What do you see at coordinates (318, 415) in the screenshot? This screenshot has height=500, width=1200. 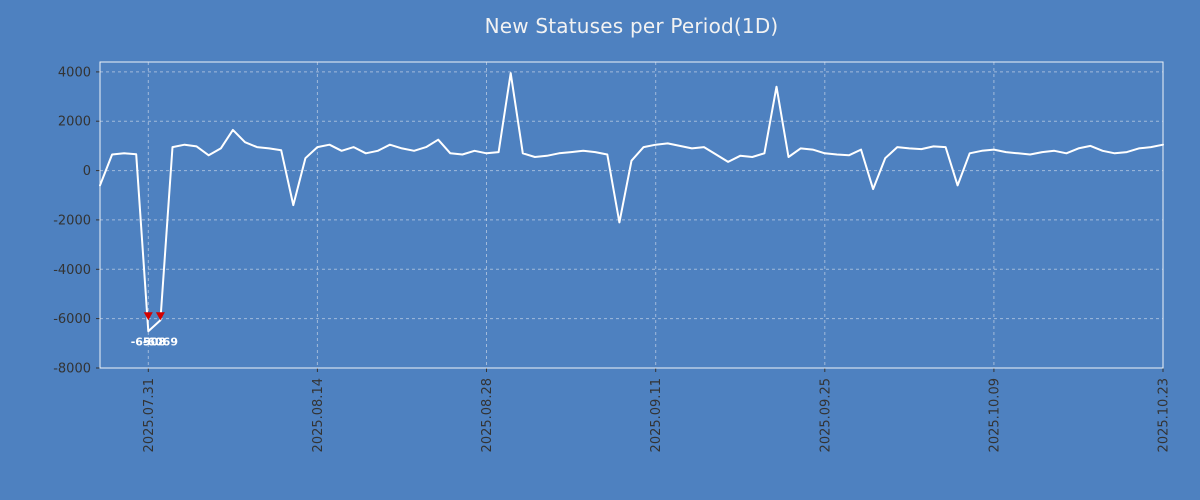 I see `x-tick-label: 2025.08.14` at bounding box center [318, 415].